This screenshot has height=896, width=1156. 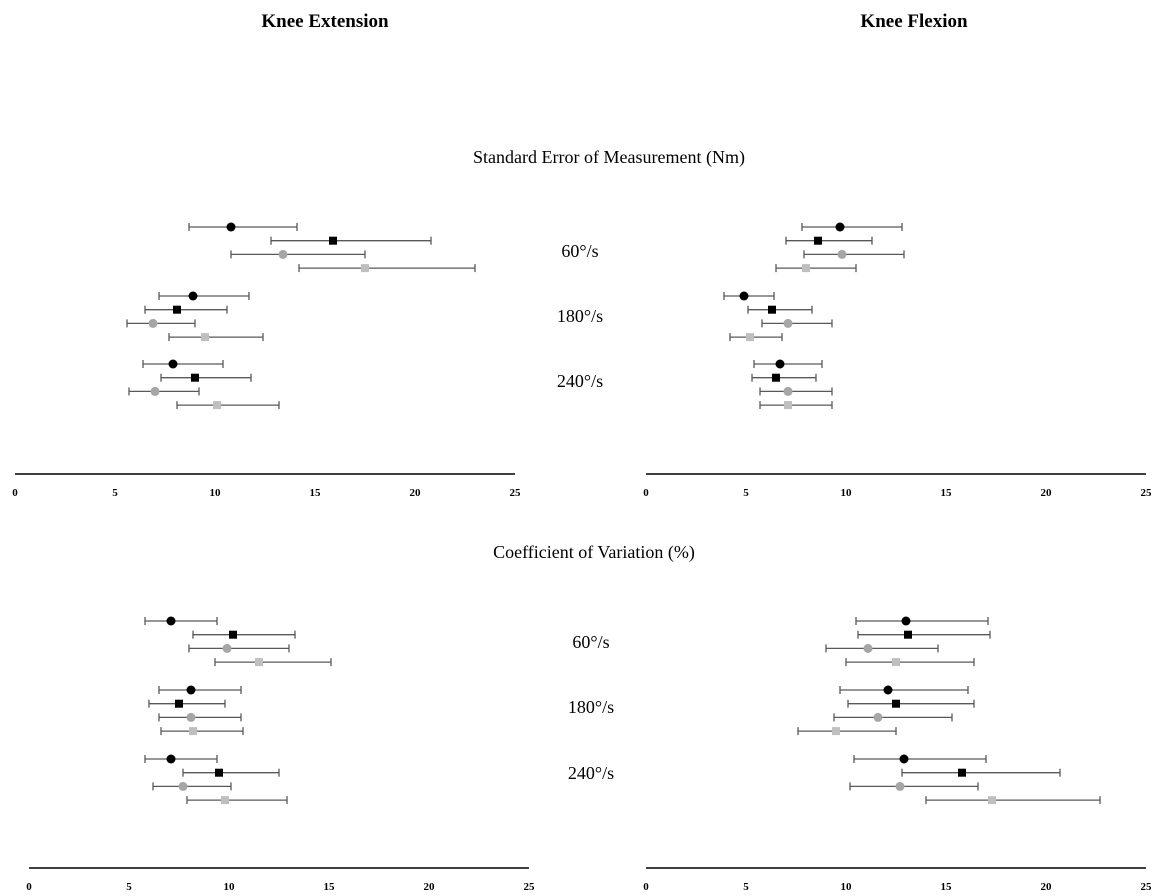 I want to click on section-title-sem: Standard Error of Measurement (Nm), so click(x=609, y=157).